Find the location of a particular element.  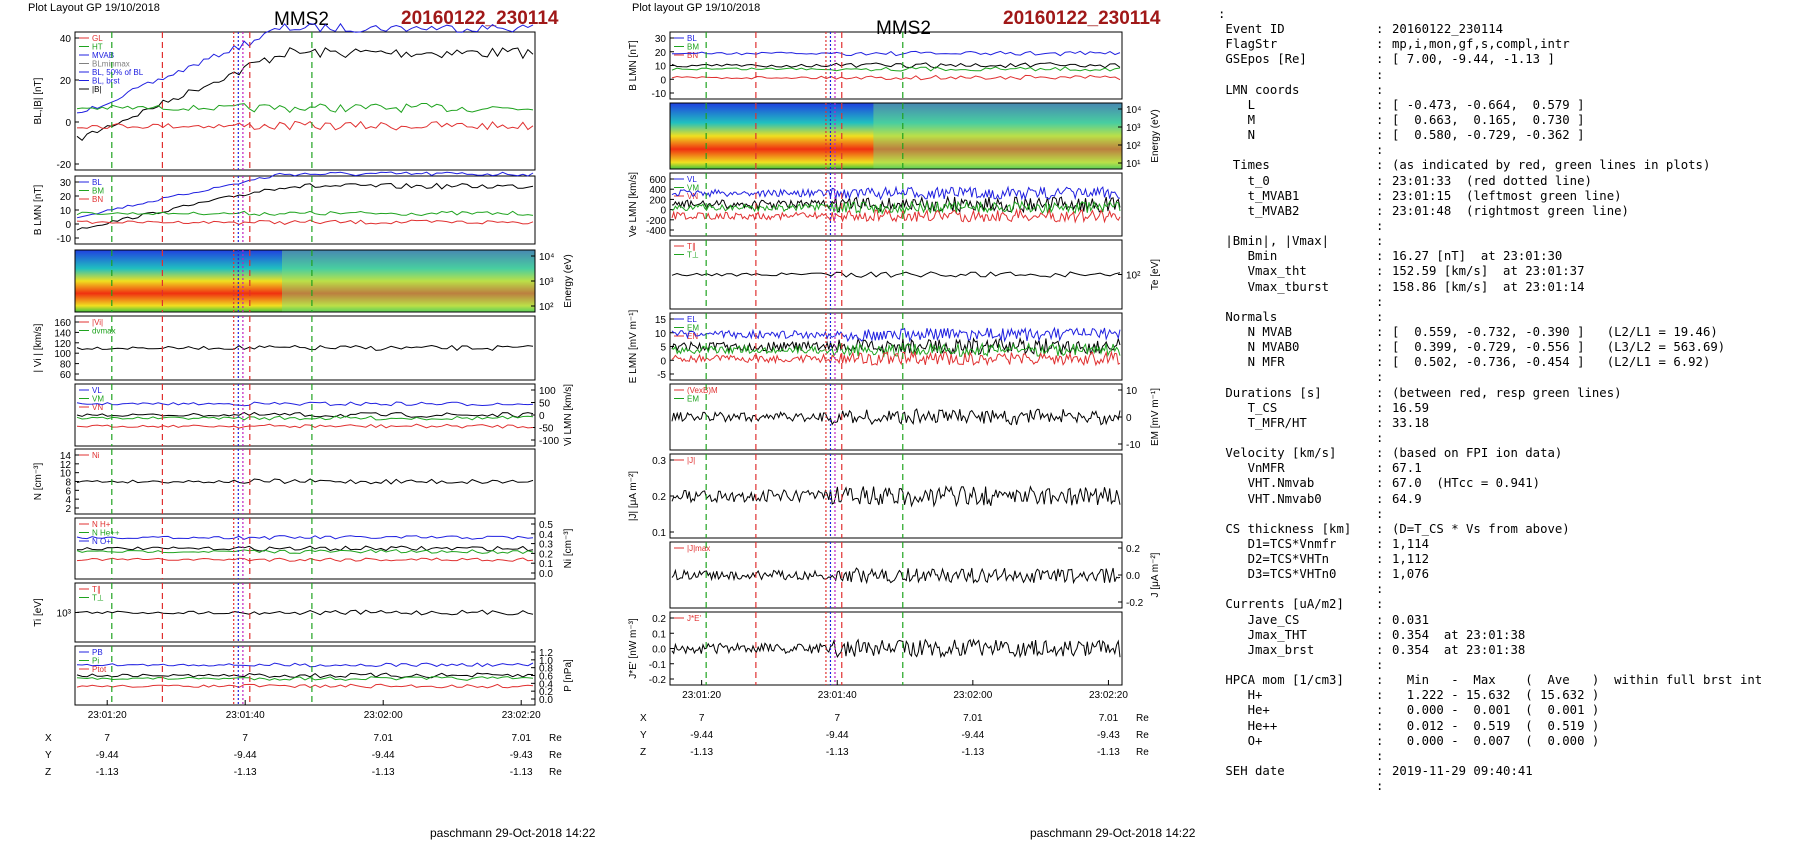

info-value: 0.354 at 23:01:38 is located at coordinates (1459, 634).